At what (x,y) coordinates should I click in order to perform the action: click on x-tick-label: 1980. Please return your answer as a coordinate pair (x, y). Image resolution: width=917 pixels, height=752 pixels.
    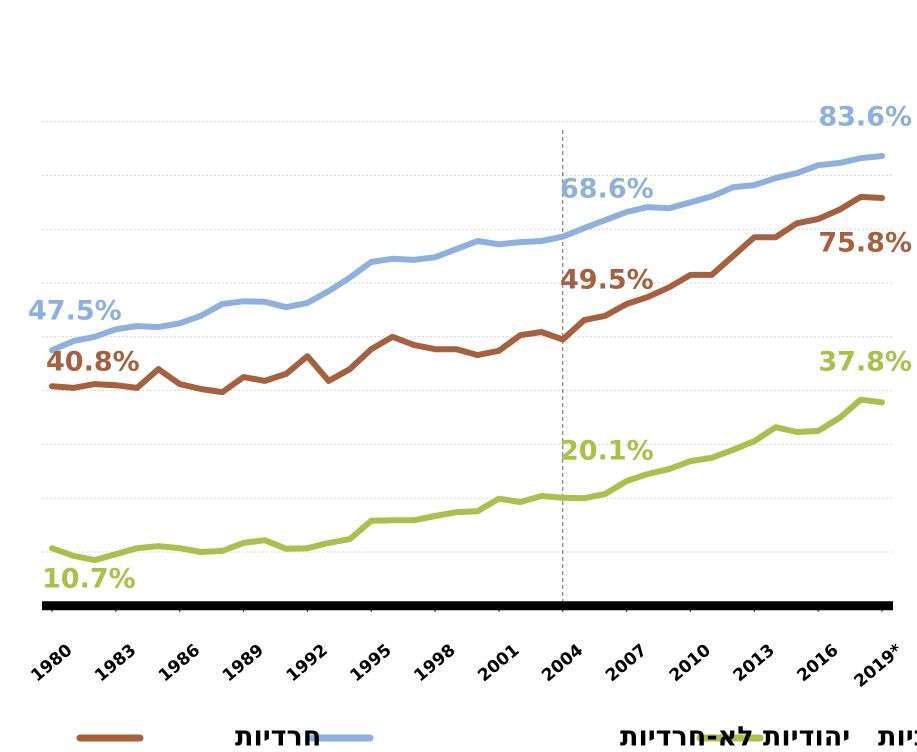
    Looking at the image, I should click on (51, 663).